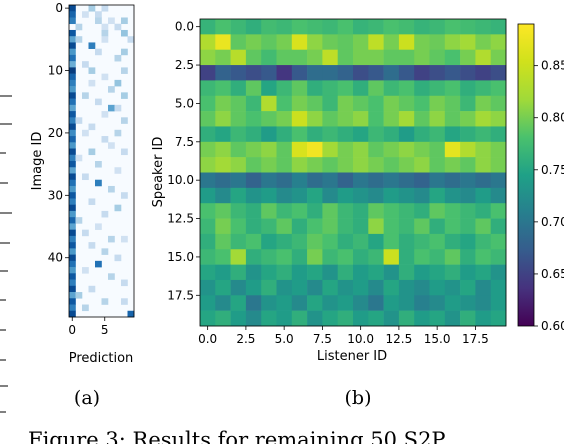 This screenshot has width=564, height=444. What do you see at coordinates (322, 339) in the screenshot?
I see `panel-b-x-tick-label: 7.5` at bounding box center [322, 339].